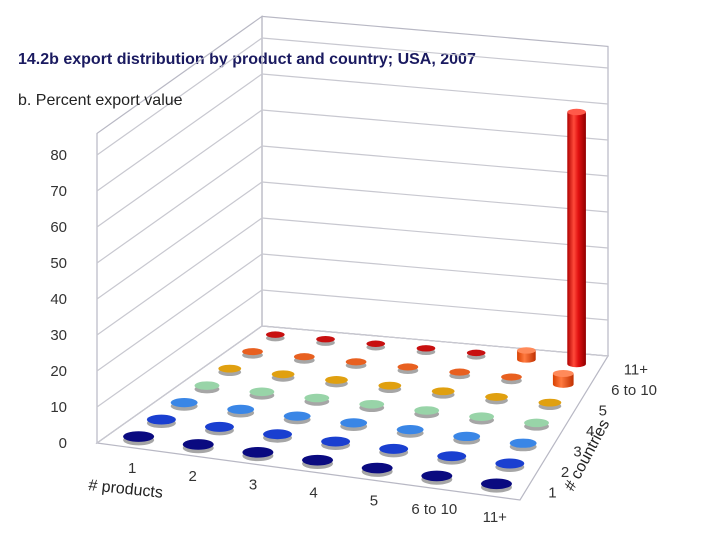  What do you see at coordinates (100, 100) in the screenshot?
I see `z-axis-title: b. Percent export value` at bounding box center [100, 100].